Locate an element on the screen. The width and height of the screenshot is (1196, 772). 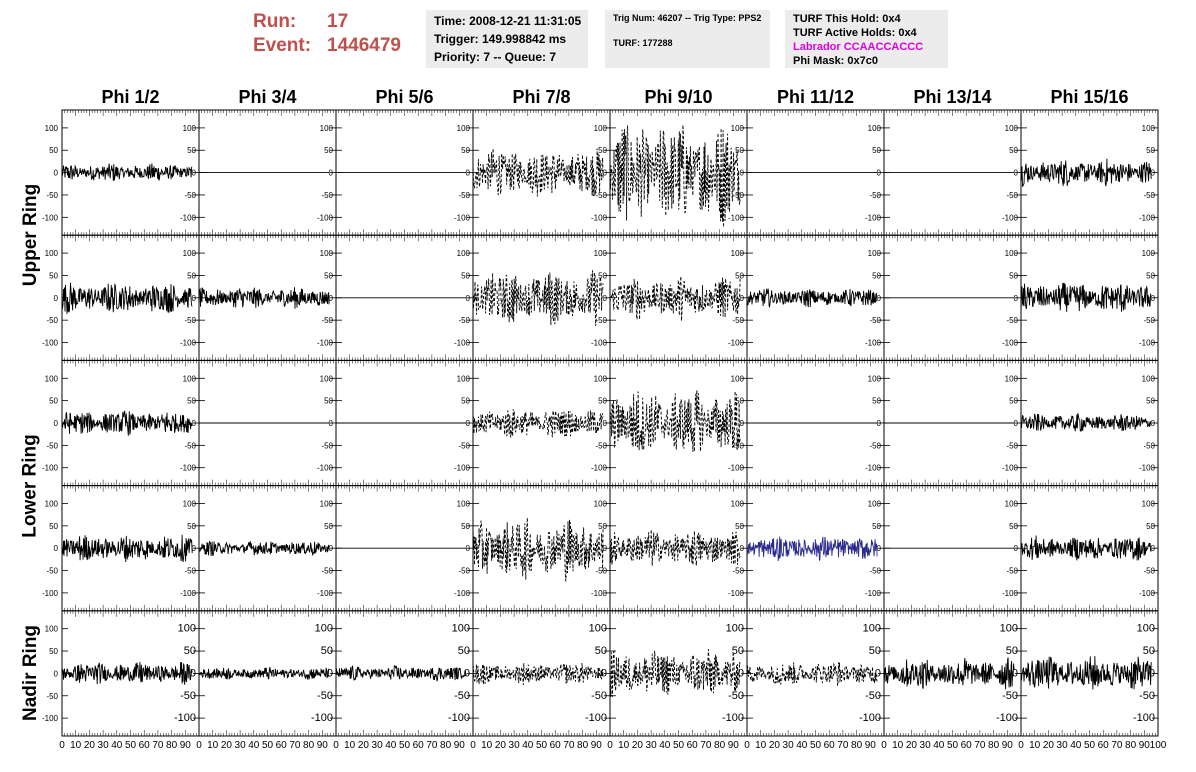
x-tick-label: 0 is located at coordinates (199, 745).